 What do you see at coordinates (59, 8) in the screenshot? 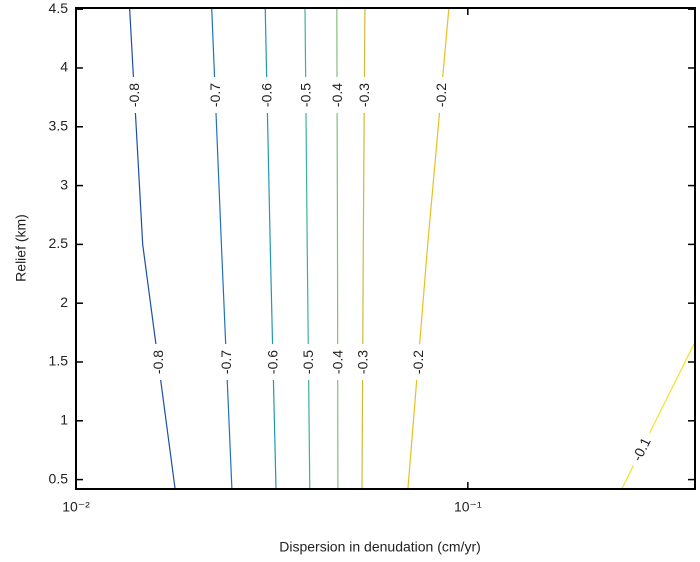
I see `y-tick-label: 4.5` at bounding box center [59, 8].